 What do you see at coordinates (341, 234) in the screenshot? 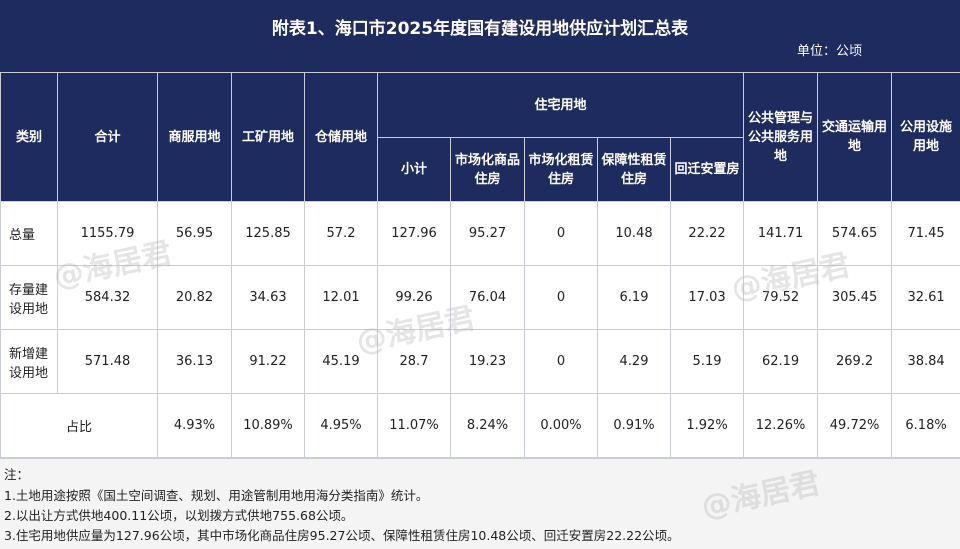
I see `table-cell: 57.2` at bounding box center [341, 234].